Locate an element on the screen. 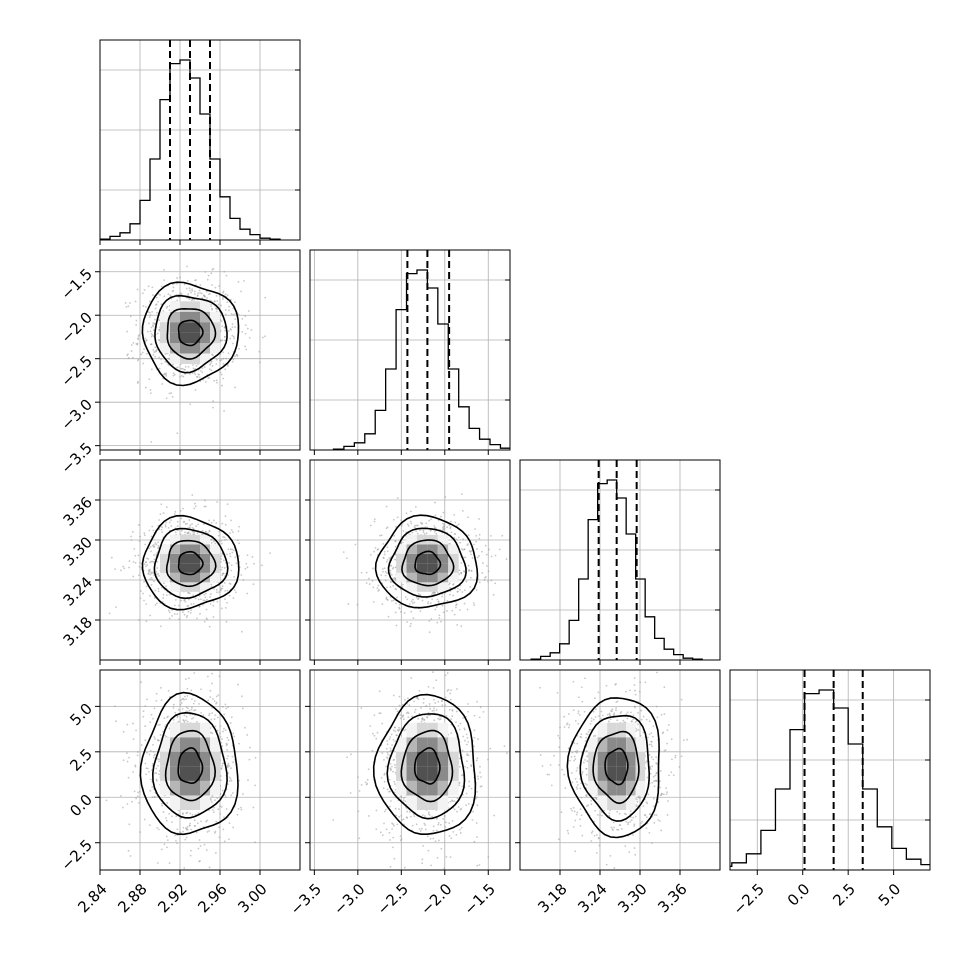 This screenshot has height=970, width=970. y-tick-label: −2.5 is located at coordinates (77, 855).